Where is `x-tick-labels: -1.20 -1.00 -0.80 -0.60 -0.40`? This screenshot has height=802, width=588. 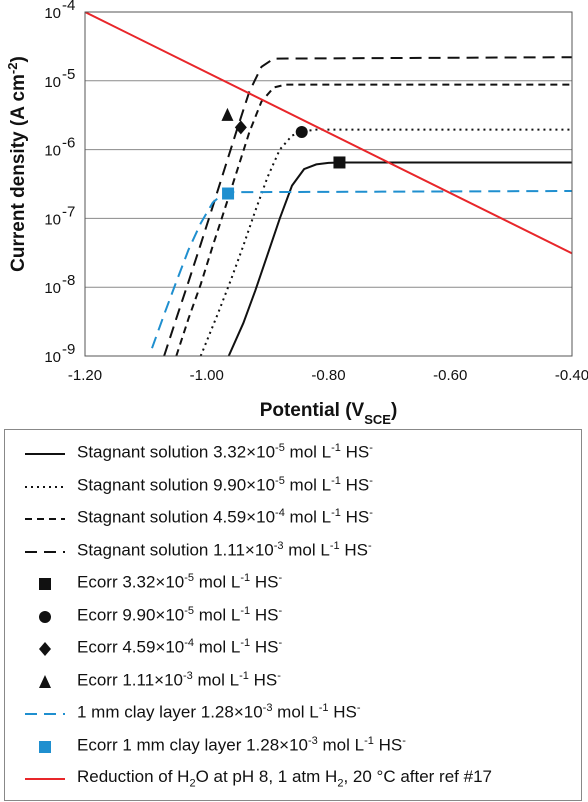 x-tick-labels: -1.20 -1.00 -0.80 -0.60 -0.40 is located at coordinates (328, 375).